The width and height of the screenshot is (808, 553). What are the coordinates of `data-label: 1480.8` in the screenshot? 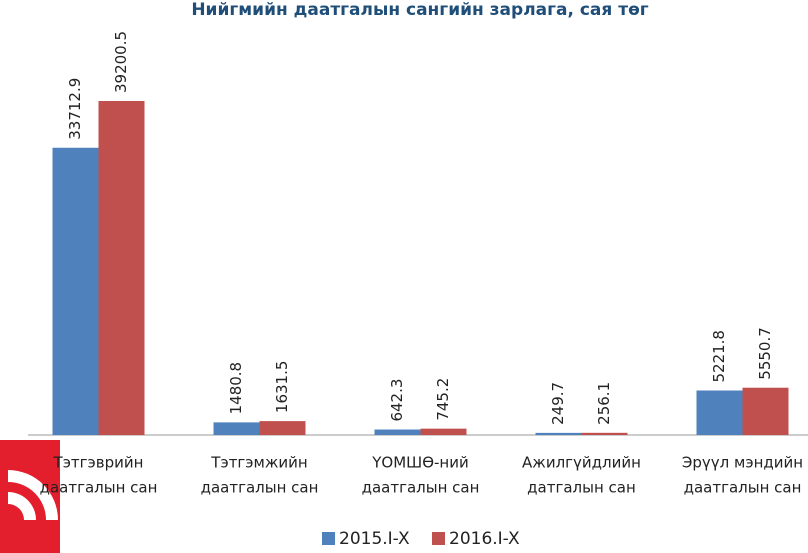 It's located at (236, 388).